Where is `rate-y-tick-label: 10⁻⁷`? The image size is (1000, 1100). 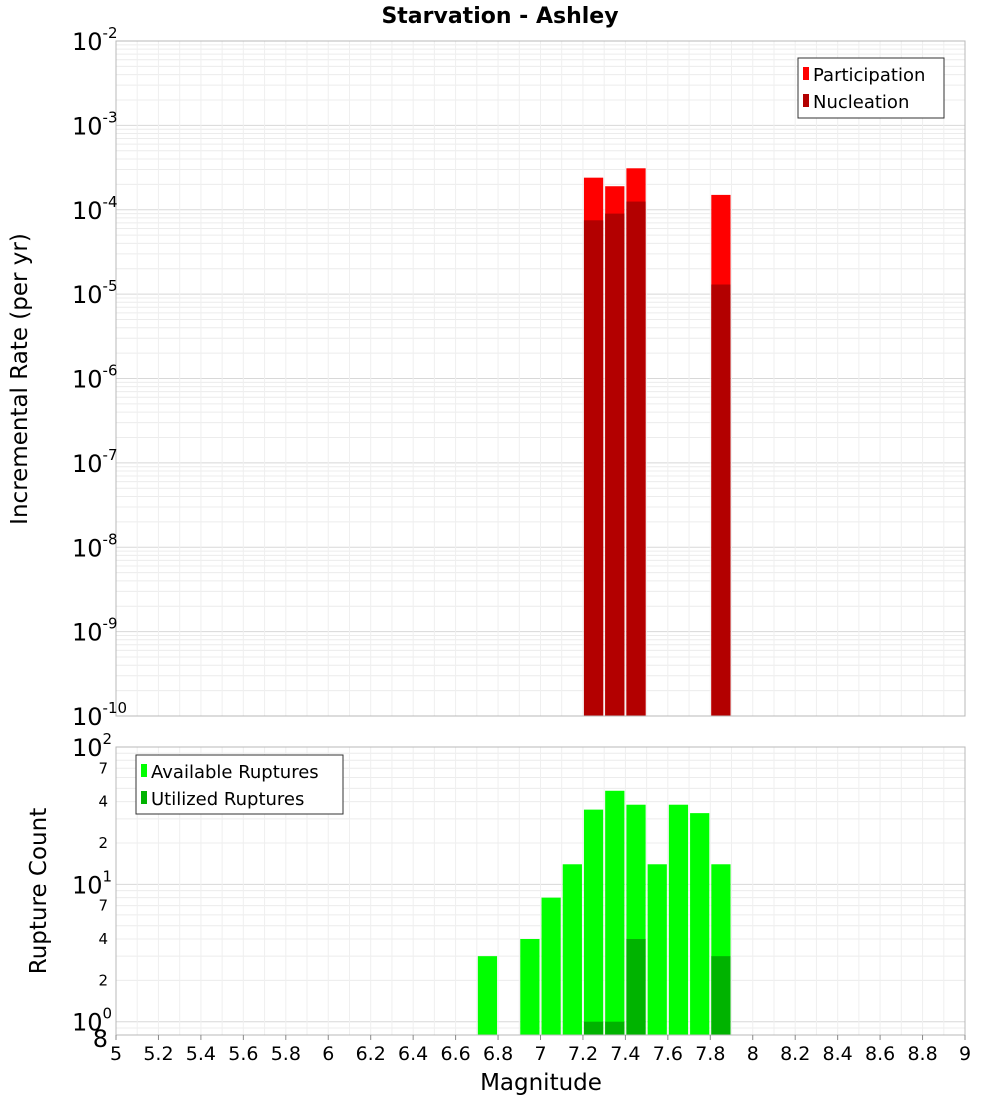
rate-y-tick-label: 10⁻⁷ is located at coordinates (95, 462).